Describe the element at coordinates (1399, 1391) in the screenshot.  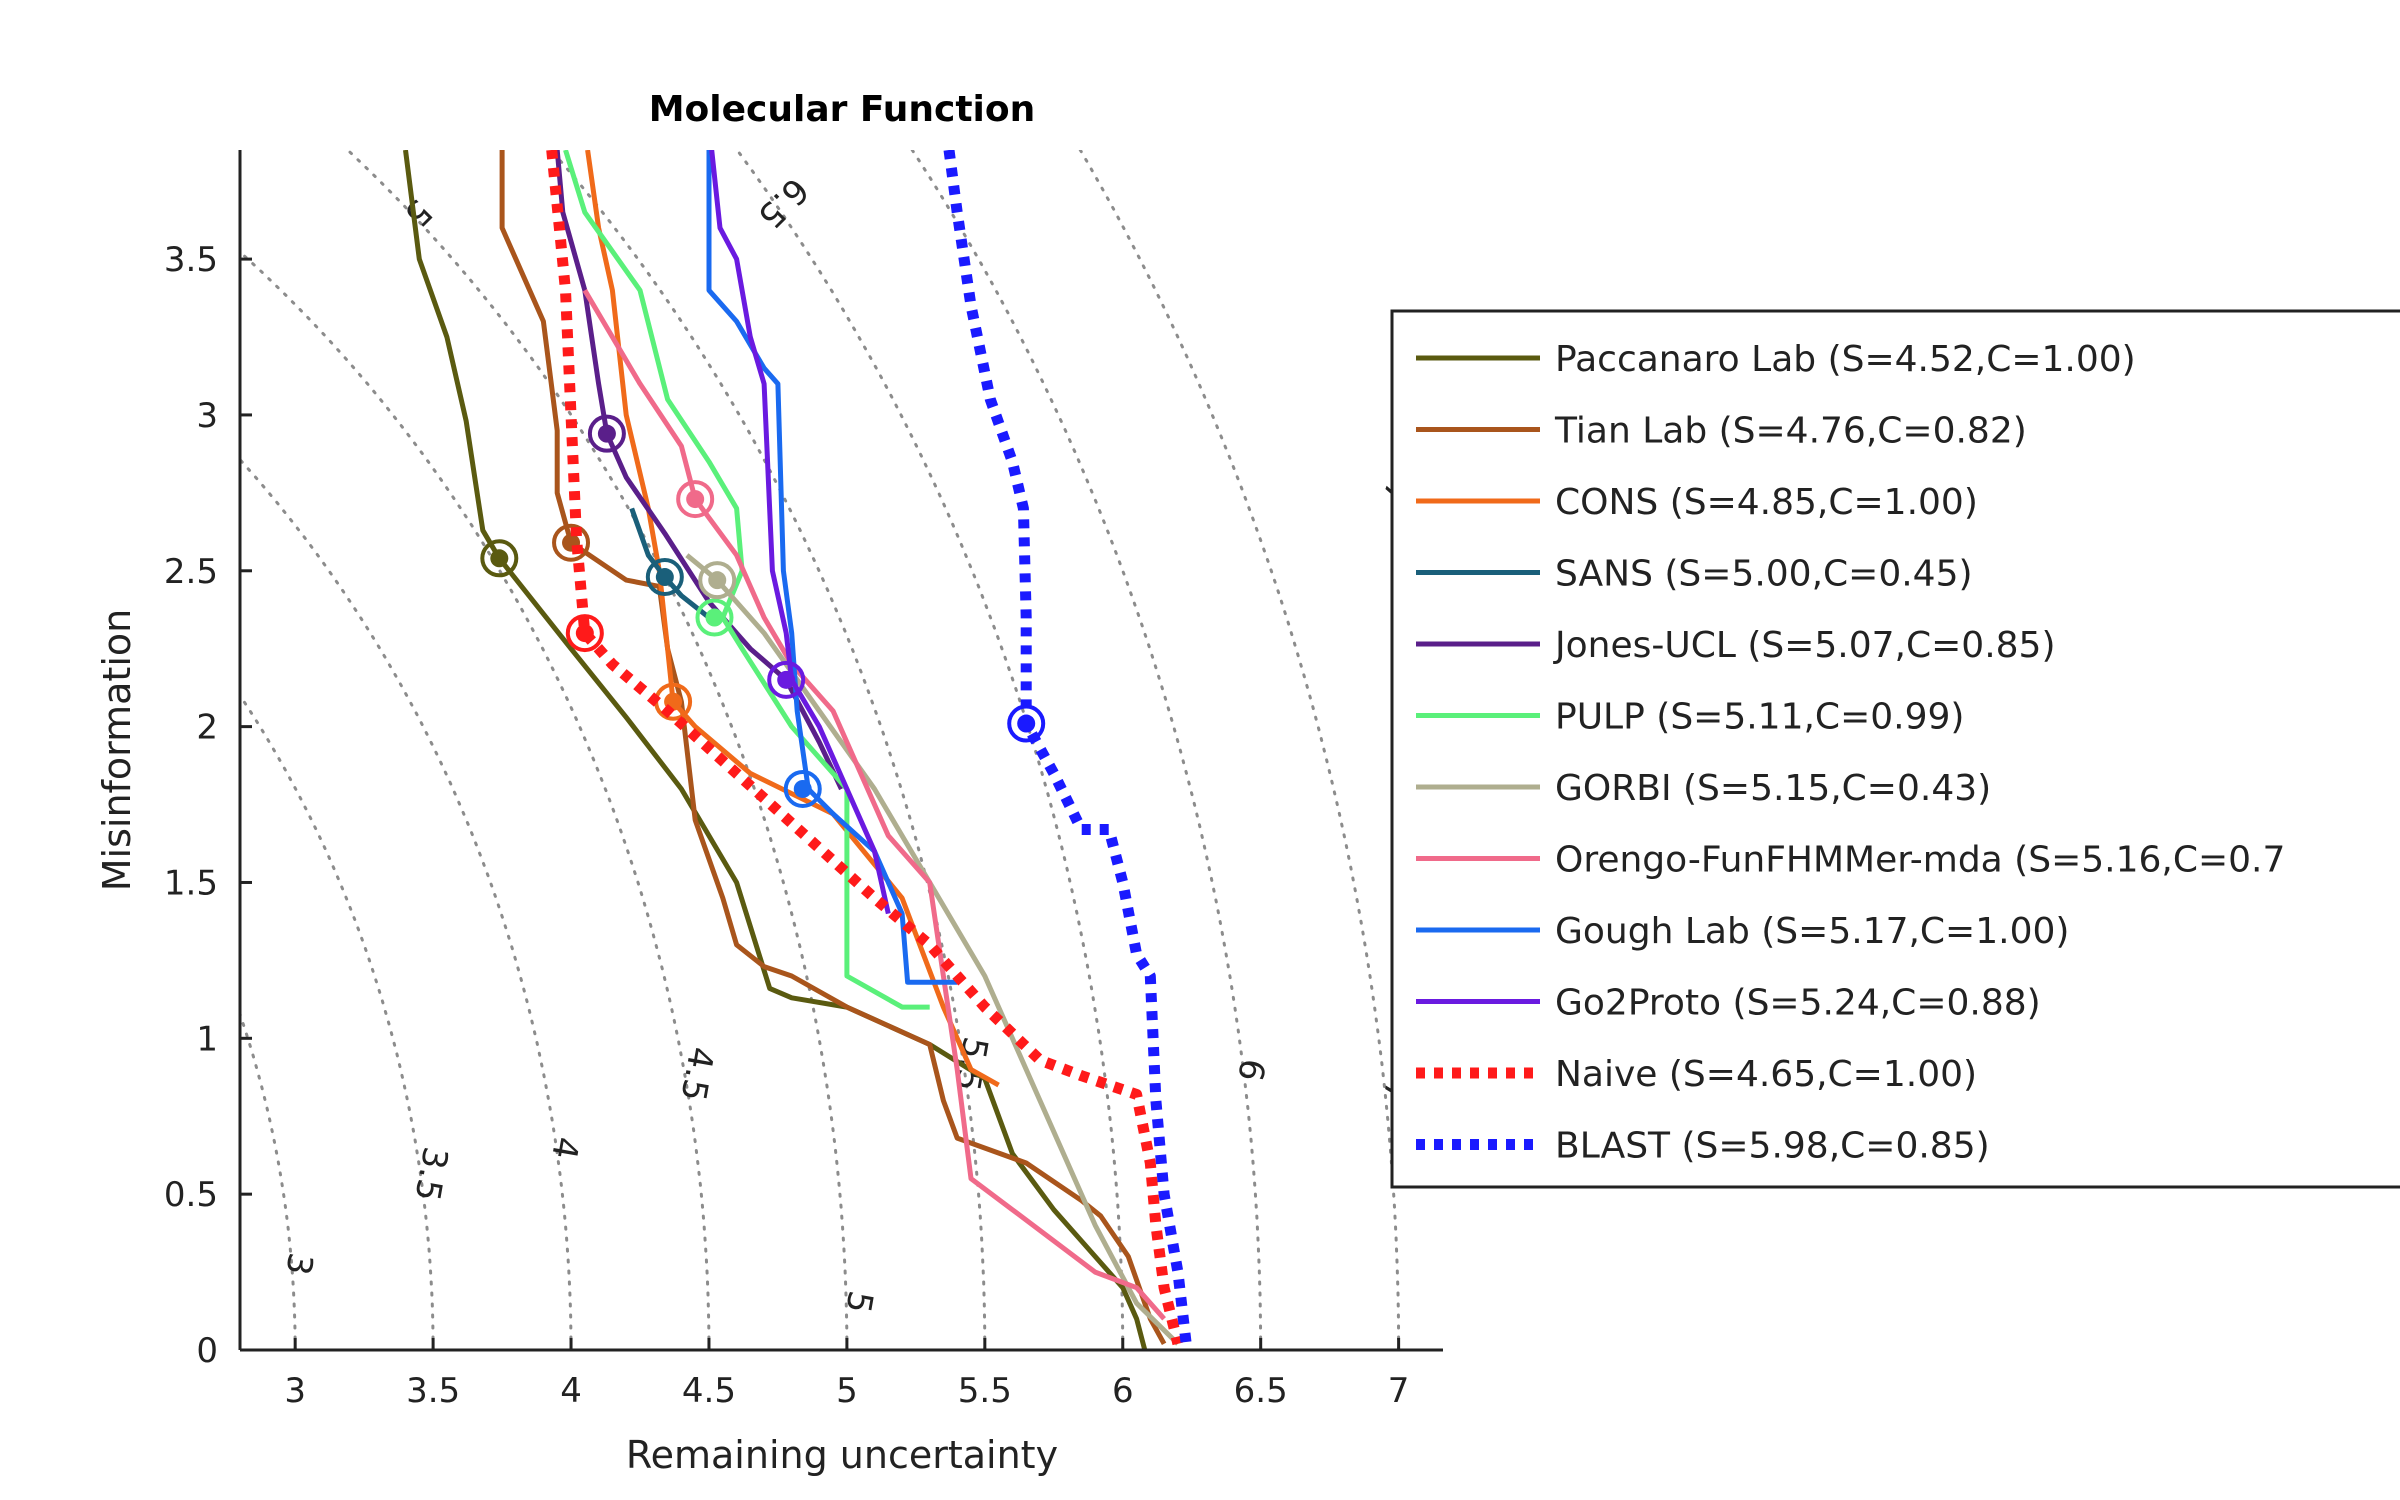
I see `x-tick-label: 7` at that location.